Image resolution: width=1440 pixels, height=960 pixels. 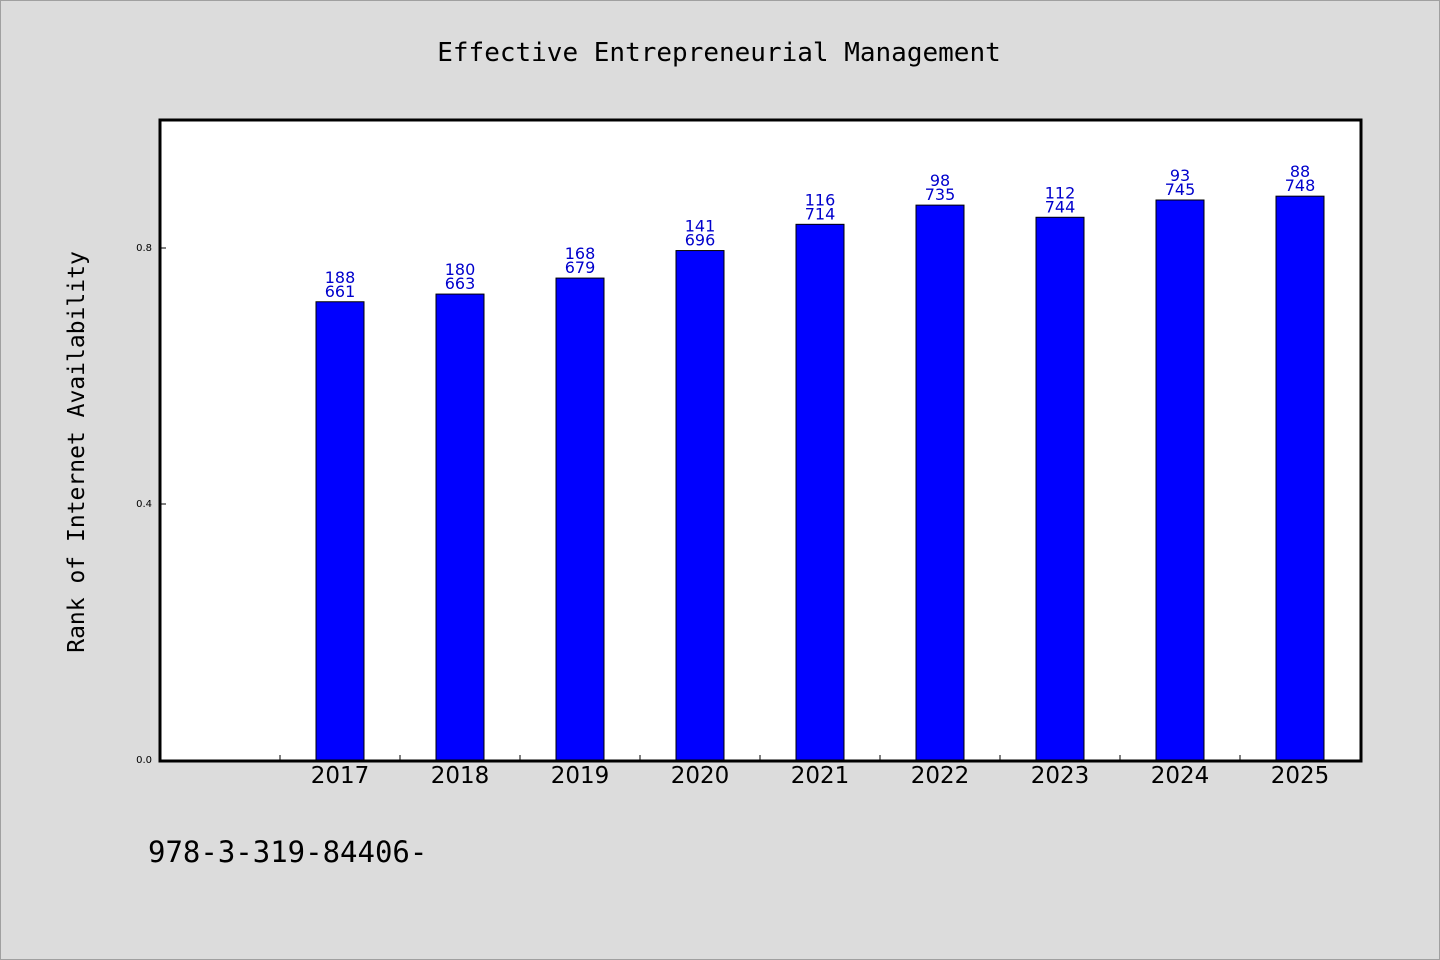 What do you see at coordinates (940, 180) in the screenshot?
I see `bar-label-top-2022: 98` at bounding box center [940, 180].